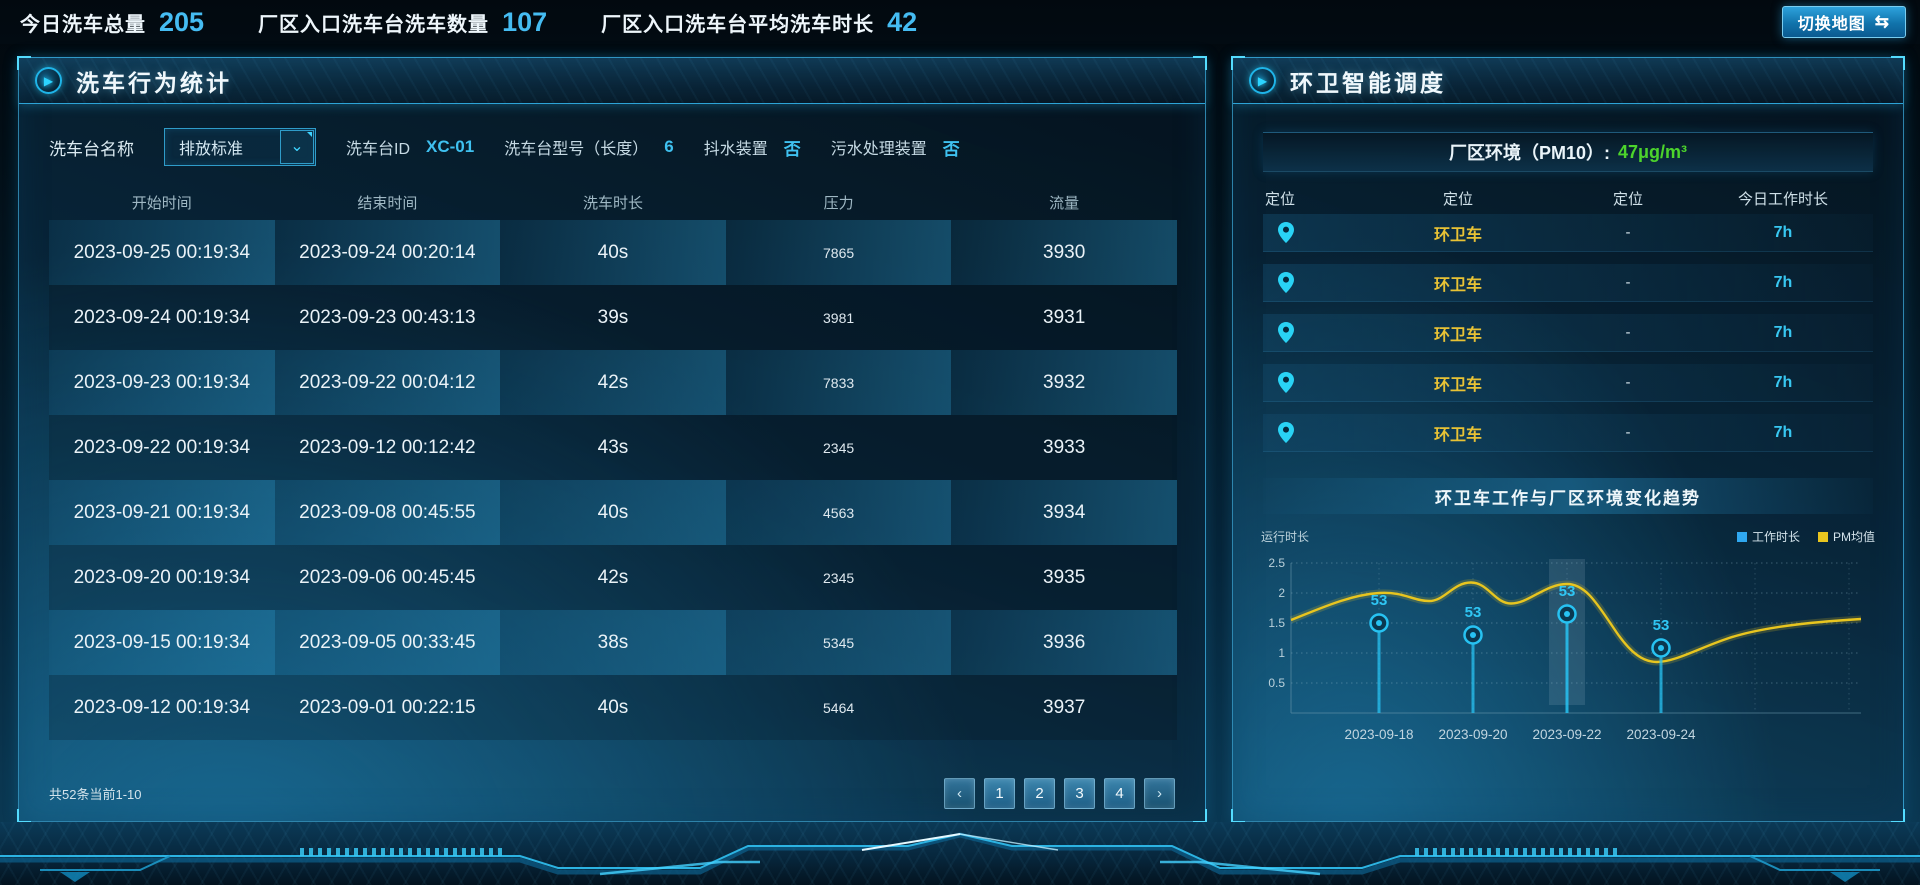 This screenshot has height=885, width=1920. What do you see at coordinates (1520, 648) in the screenshot?
I see `worktime-markers: 53 53 53 53` at bounding box center [1520, 648].